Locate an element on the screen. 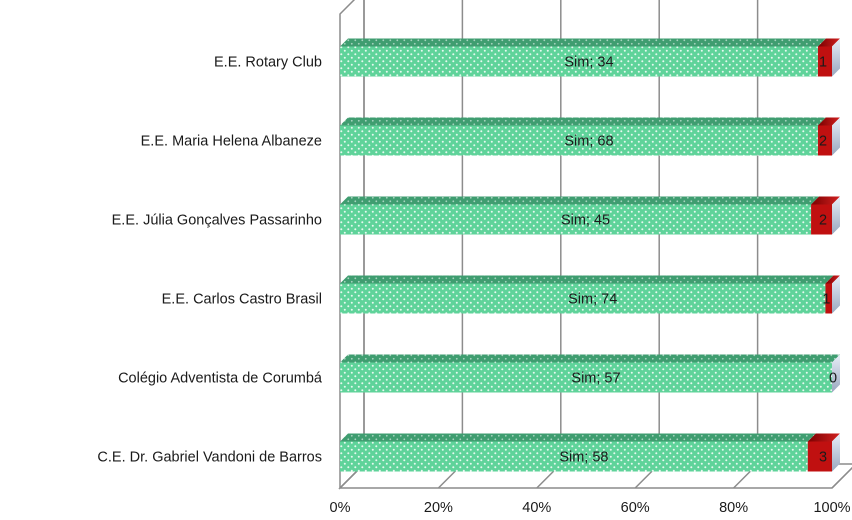  data-label-sim: Sim; 74 is located at coordinates (592, 300).